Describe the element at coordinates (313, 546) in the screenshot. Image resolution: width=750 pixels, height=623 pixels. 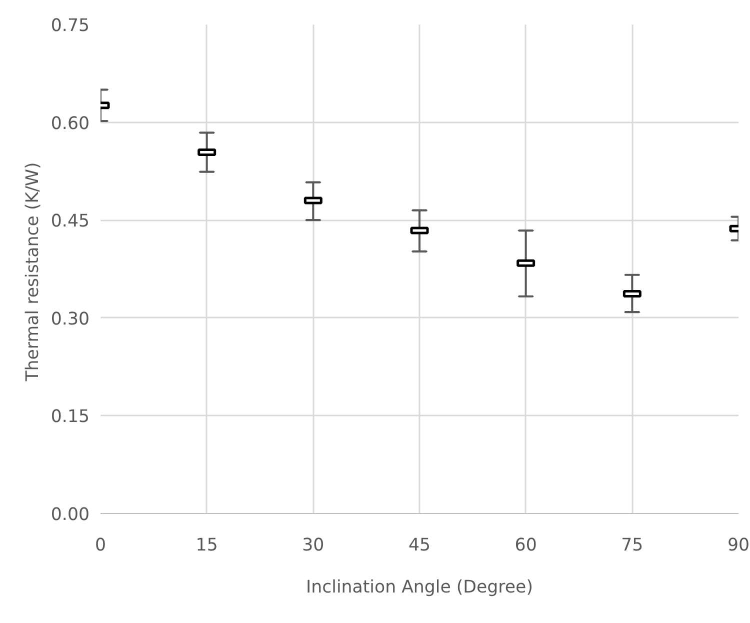
I see `x-tick-label: 30` at that location.